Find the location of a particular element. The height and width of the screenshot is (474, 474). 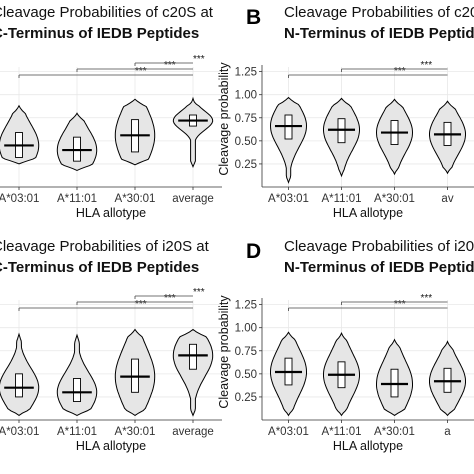

panel-title-line1: Cleavage Probabilities of i20S is located at coordinates (379, 246).